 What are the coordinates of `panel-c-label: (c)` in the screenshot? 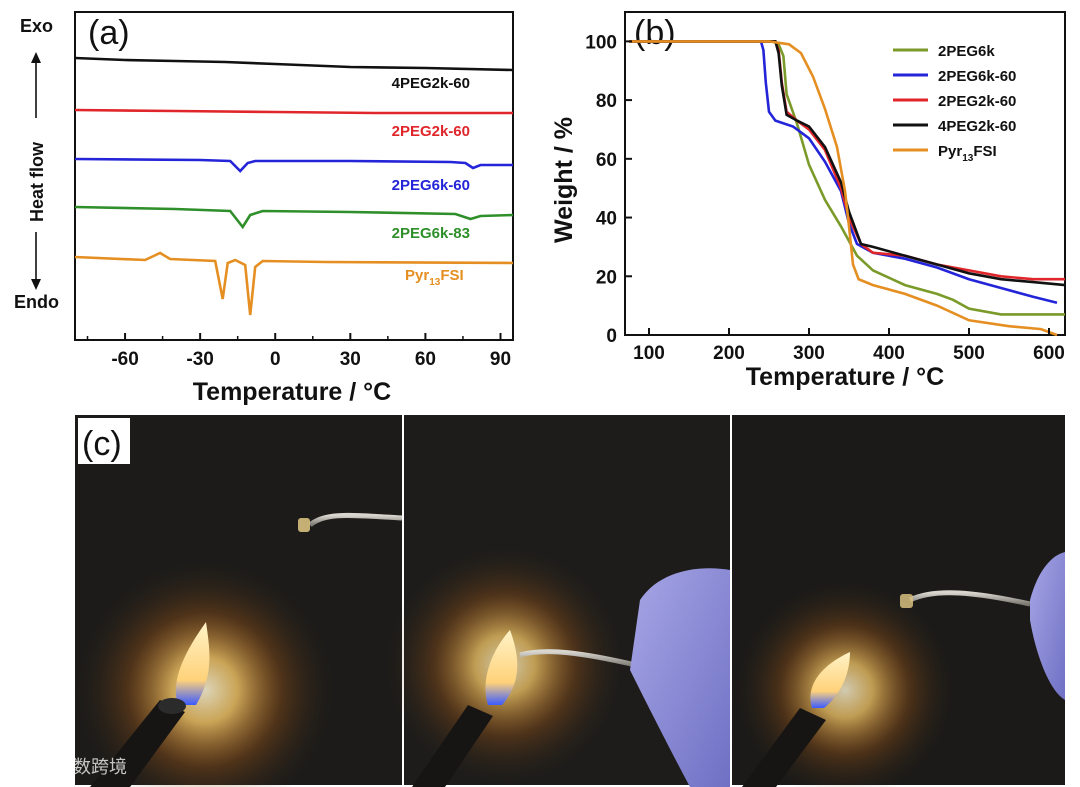 It's located at (102, 444).